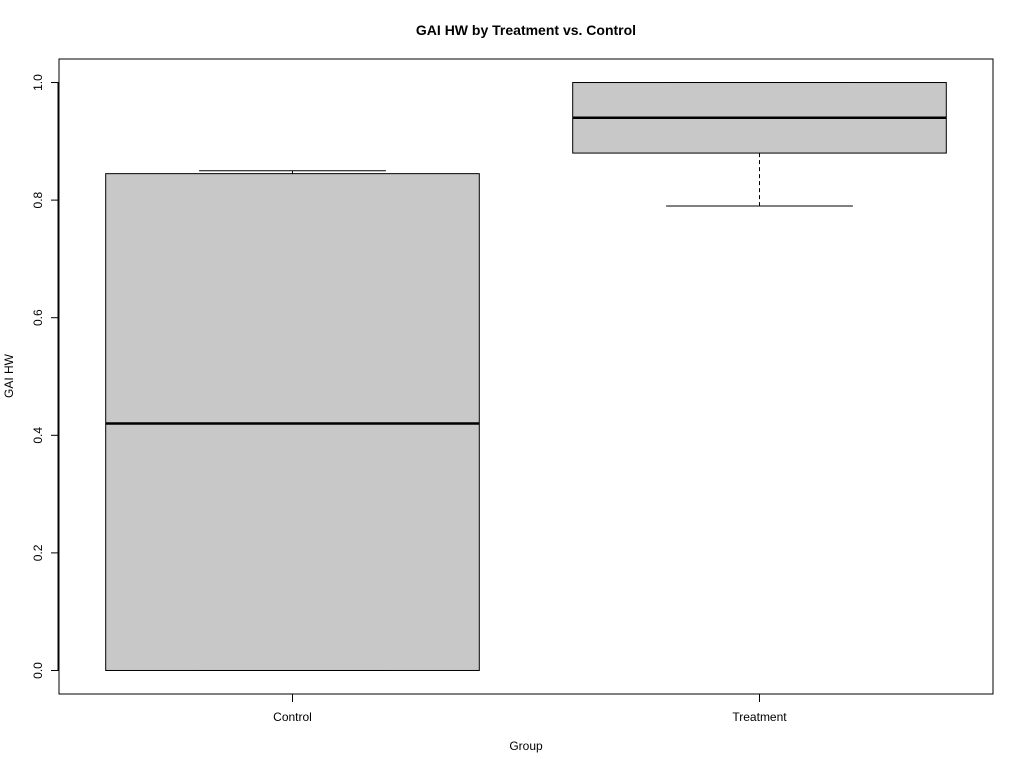 Image resolution: width=1024 pixels, height=768 pixels. Describe the element at coordinates (526, 746) in the screenshot. I see `x-axis-label: Group` at that location.